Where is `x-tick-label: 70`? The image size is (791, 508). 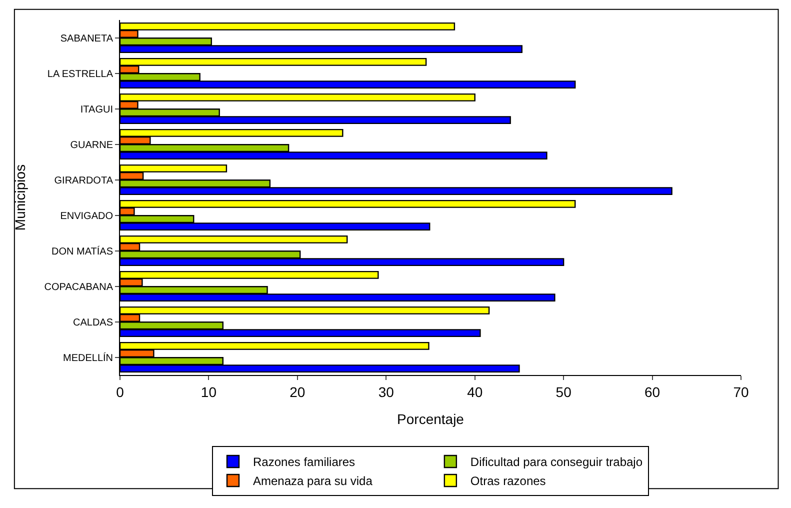
x-tick-label: 70 is located at coordinates (741, 392).